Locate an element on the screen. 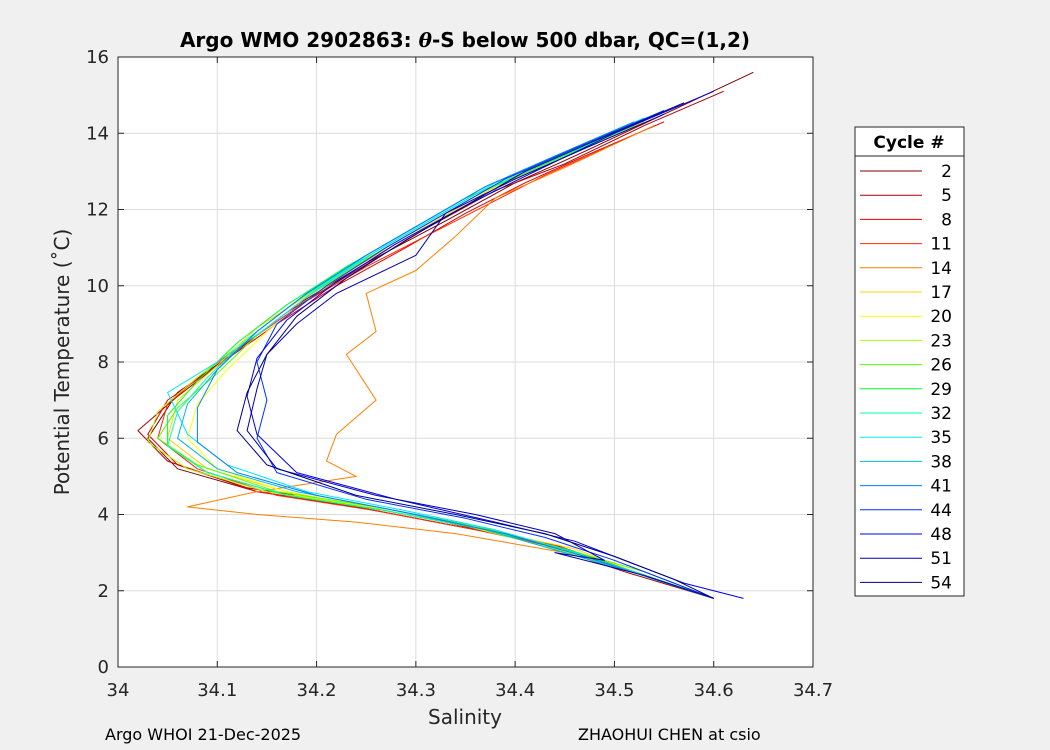  legend-label-cycle-26: 26 is located at coordinates (941, 366).